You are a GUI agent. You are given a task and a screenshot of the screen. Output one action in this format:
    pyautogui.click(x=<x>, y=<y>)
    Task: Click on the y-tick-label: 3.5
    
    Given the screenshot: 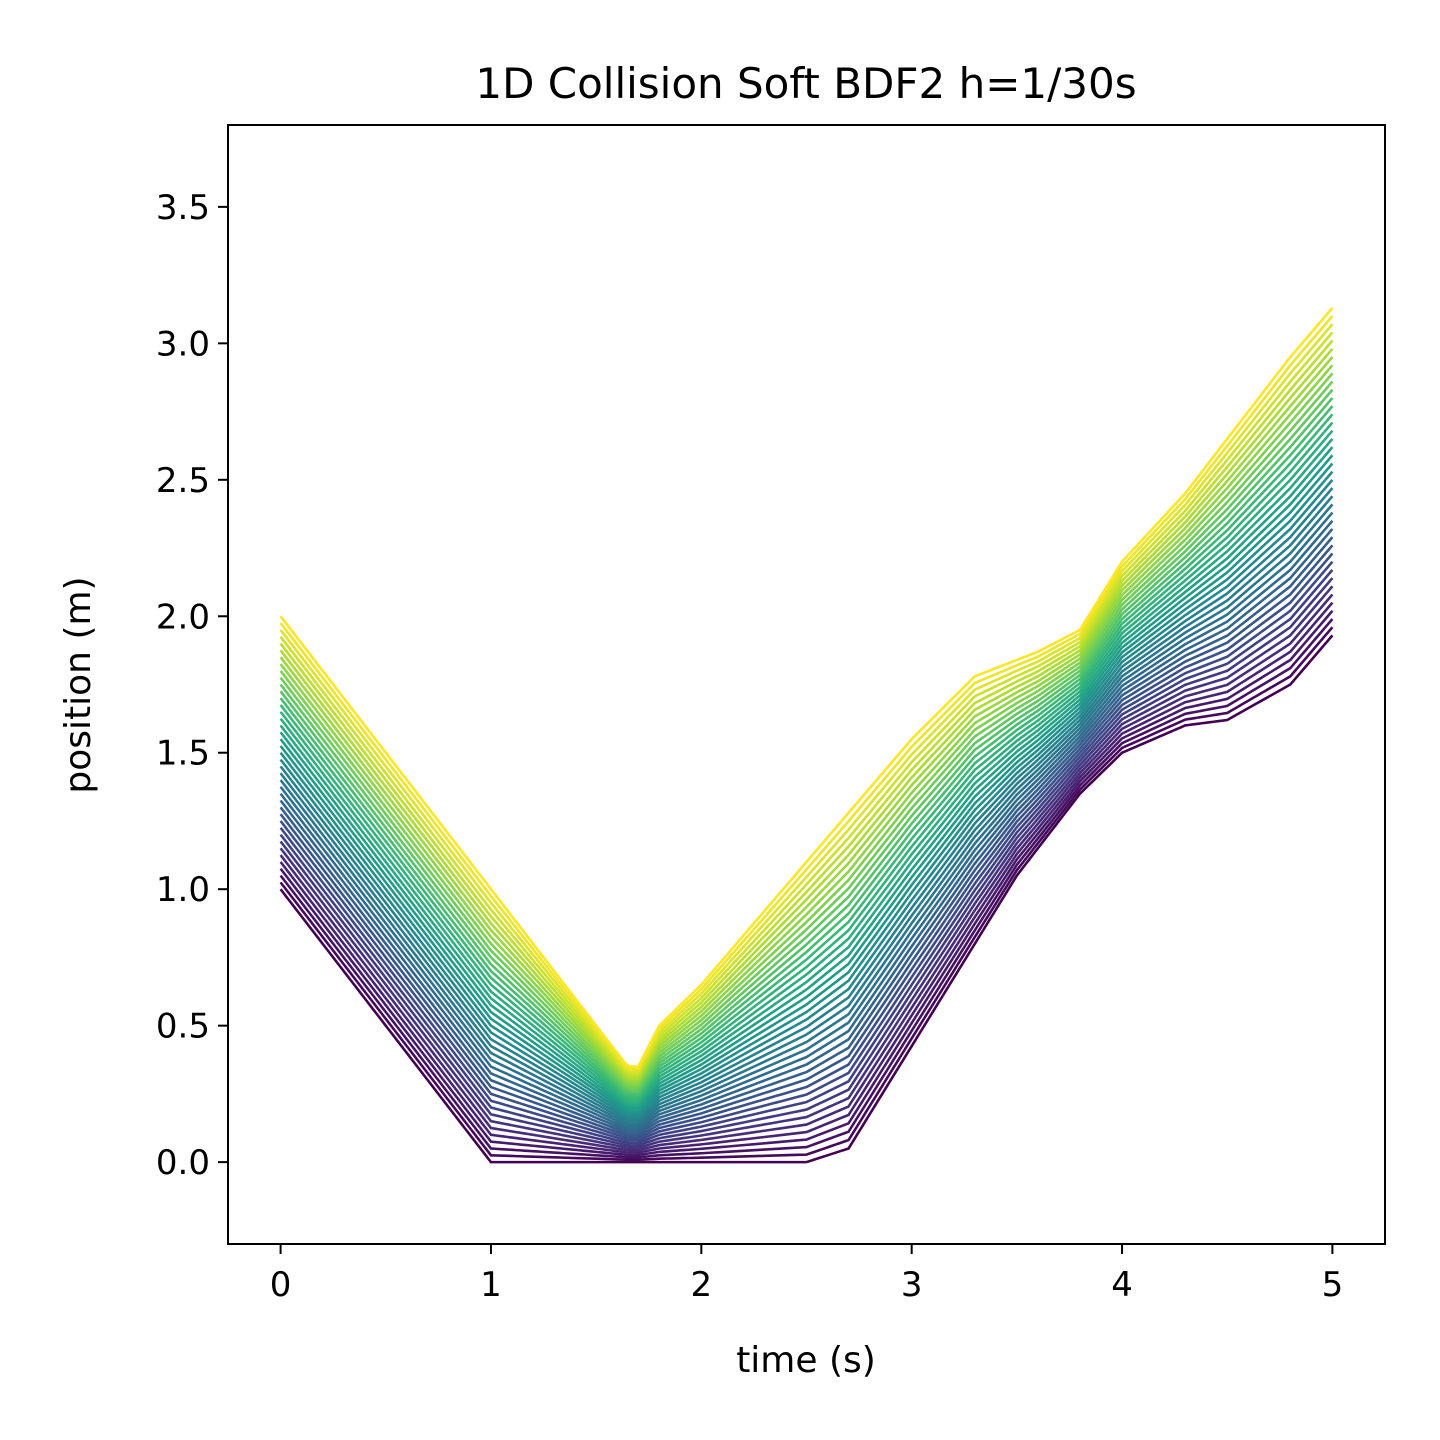 What is the action you would take?
    pyautogui.click(x=183, y=208)
    